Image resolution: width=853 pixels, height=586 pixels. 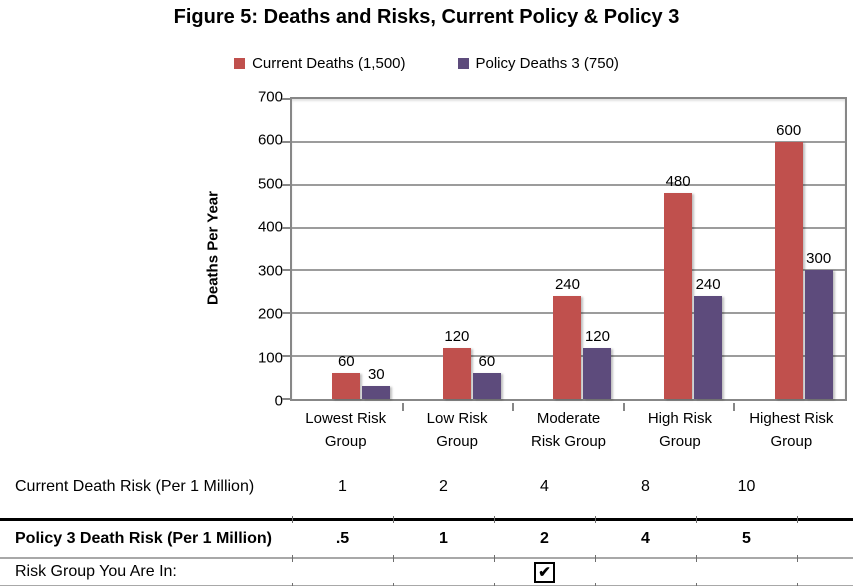 What do you see at coordinates (457, 430) in the screenshot?
I see `x-axis-category-label: Low Risk Group` at bounding box center [457, 430].